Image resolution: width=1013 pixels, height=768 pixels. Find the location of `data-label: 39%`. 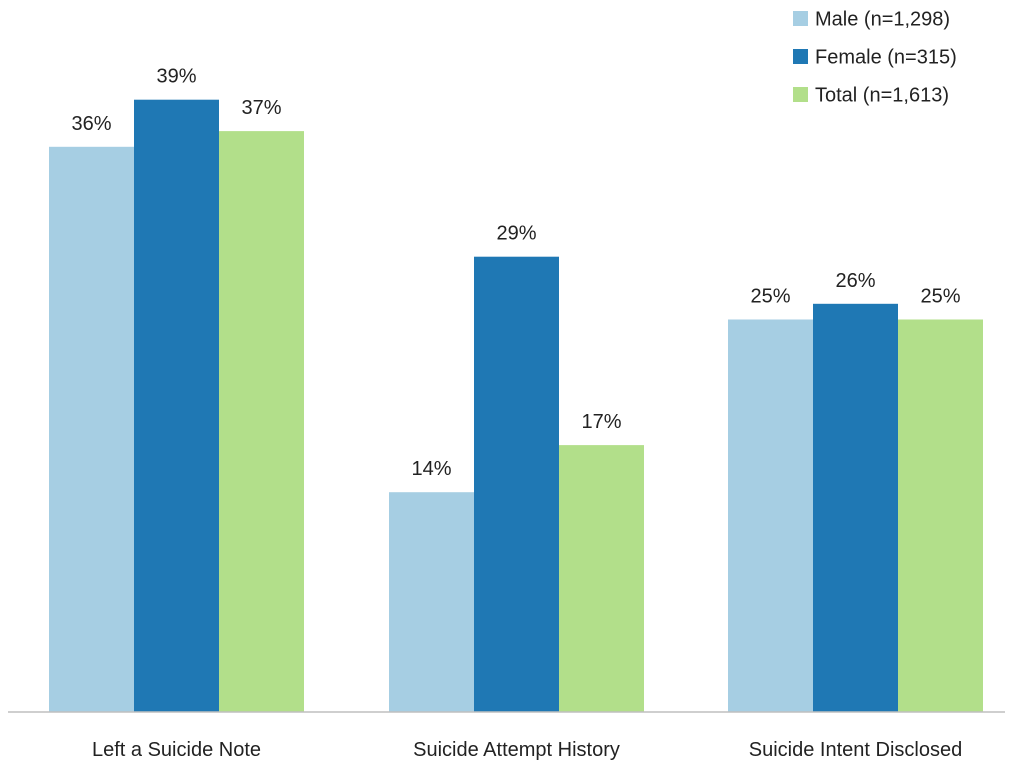

data-label: 39% is located at coordinates (176, 77).